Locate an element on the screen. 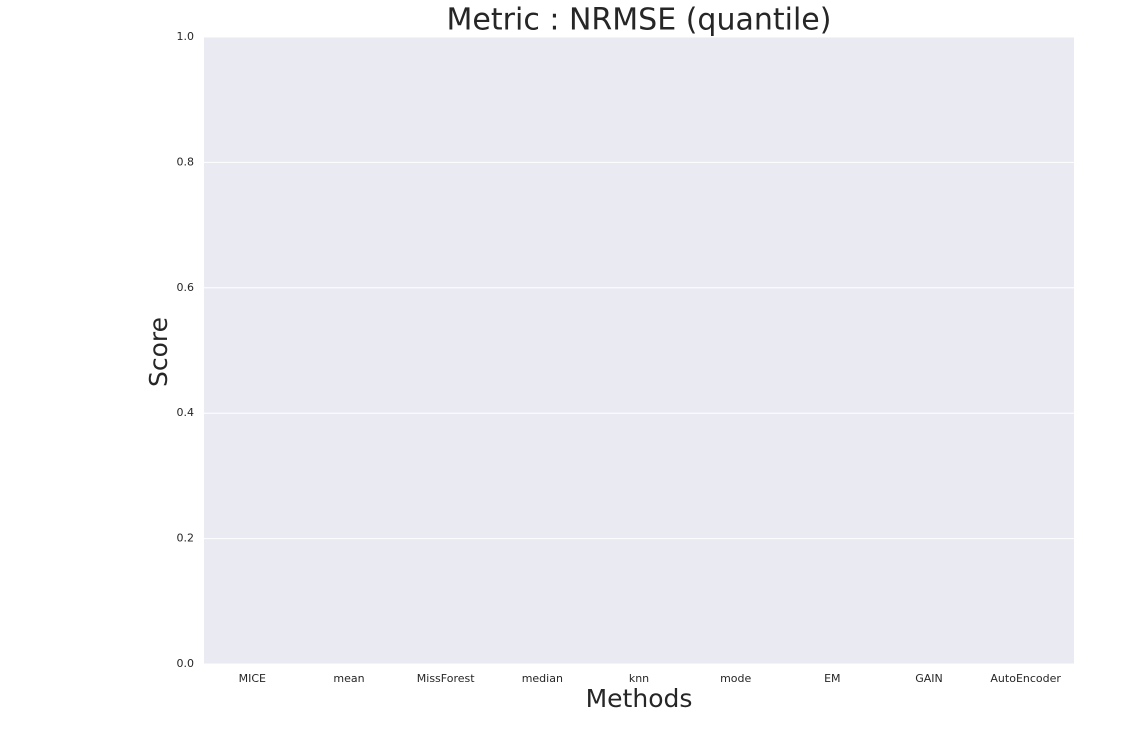  chart-title: Metric : NRMSE (quantile) is located at coordinates (639, 20).